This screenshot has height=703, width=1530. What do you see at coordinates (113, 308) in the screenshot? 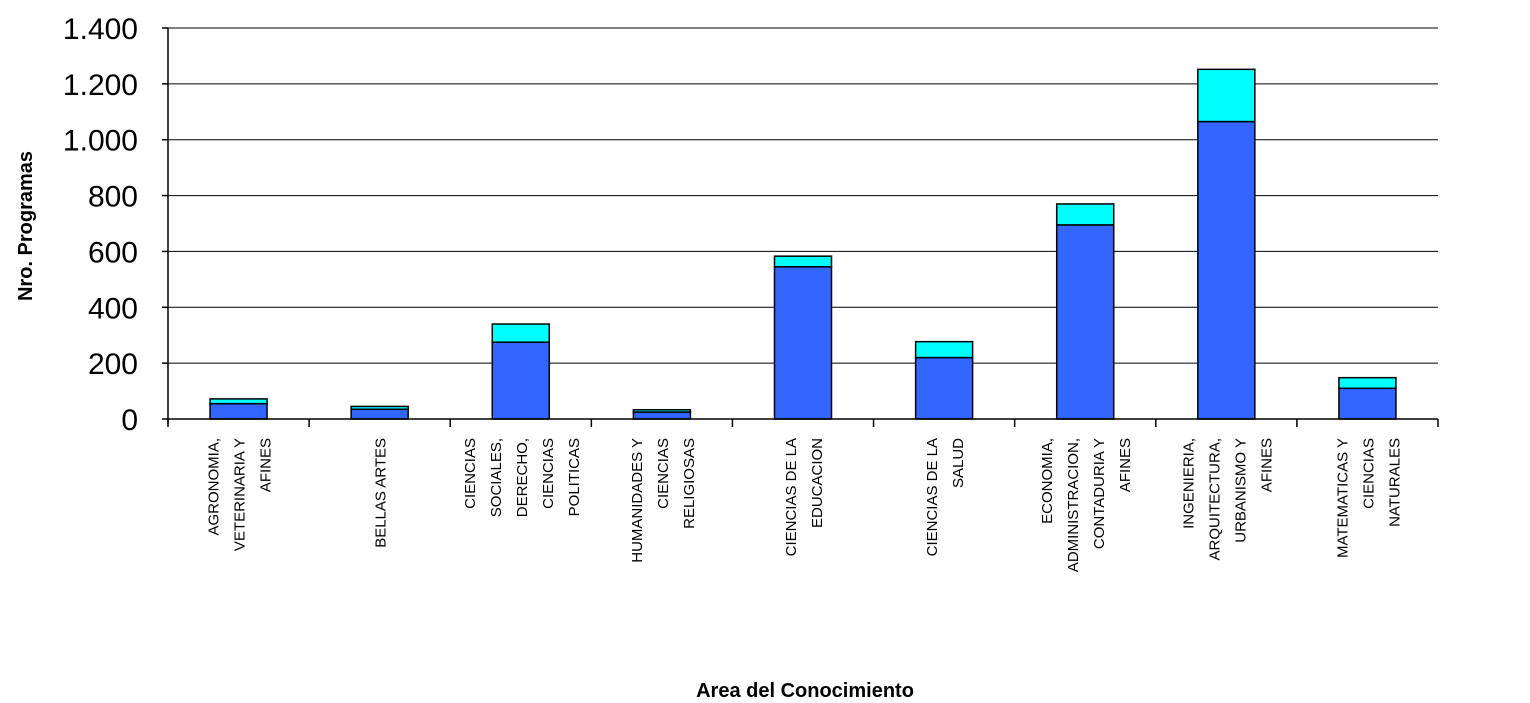
I see `y-tick-label: 400` at bounding box center [113, 308].